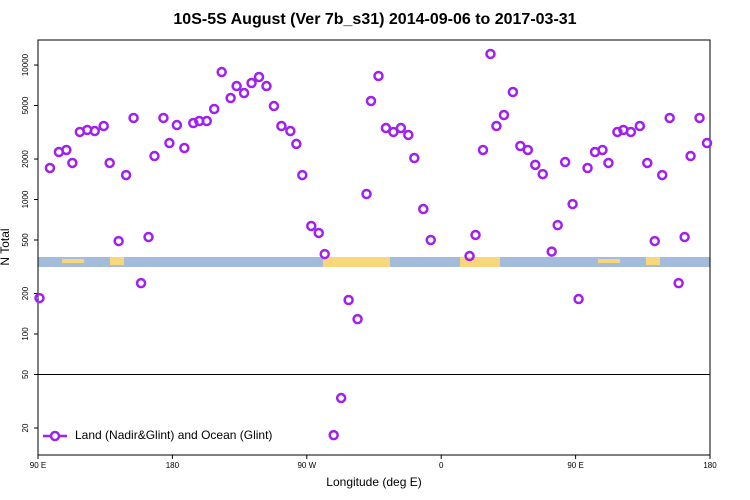 This screenshot has width=750, height=500. I want to click on y-tick-label: 2000, so click(25, 159).